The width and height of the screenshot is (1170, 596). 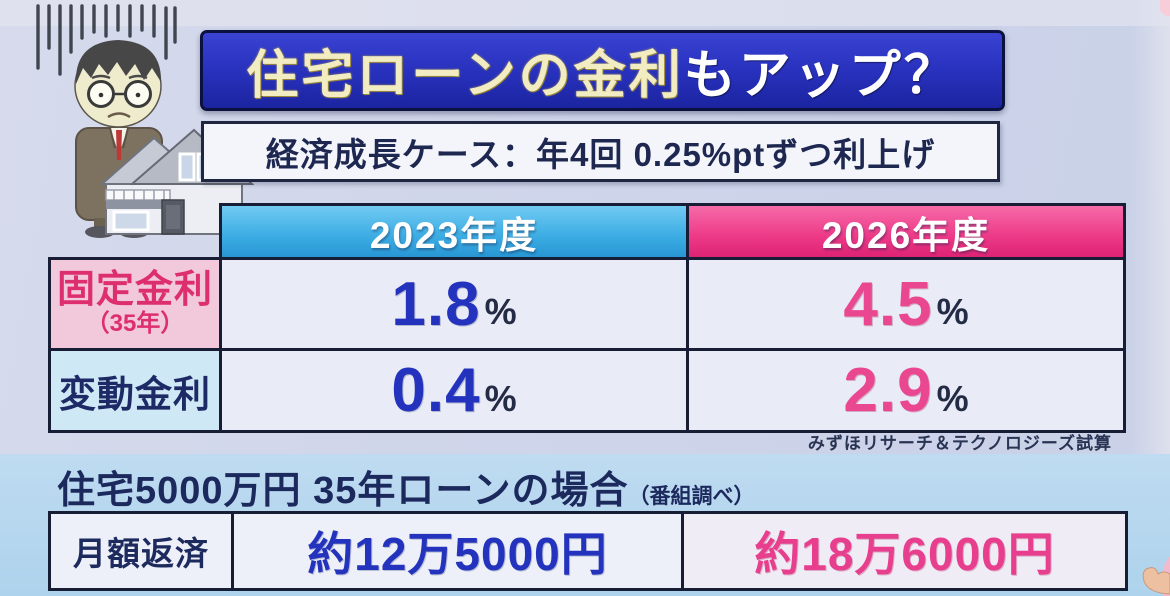 I want to click on monthly-repayment-2023: 約12万5000円, so click(x=457, y=551).